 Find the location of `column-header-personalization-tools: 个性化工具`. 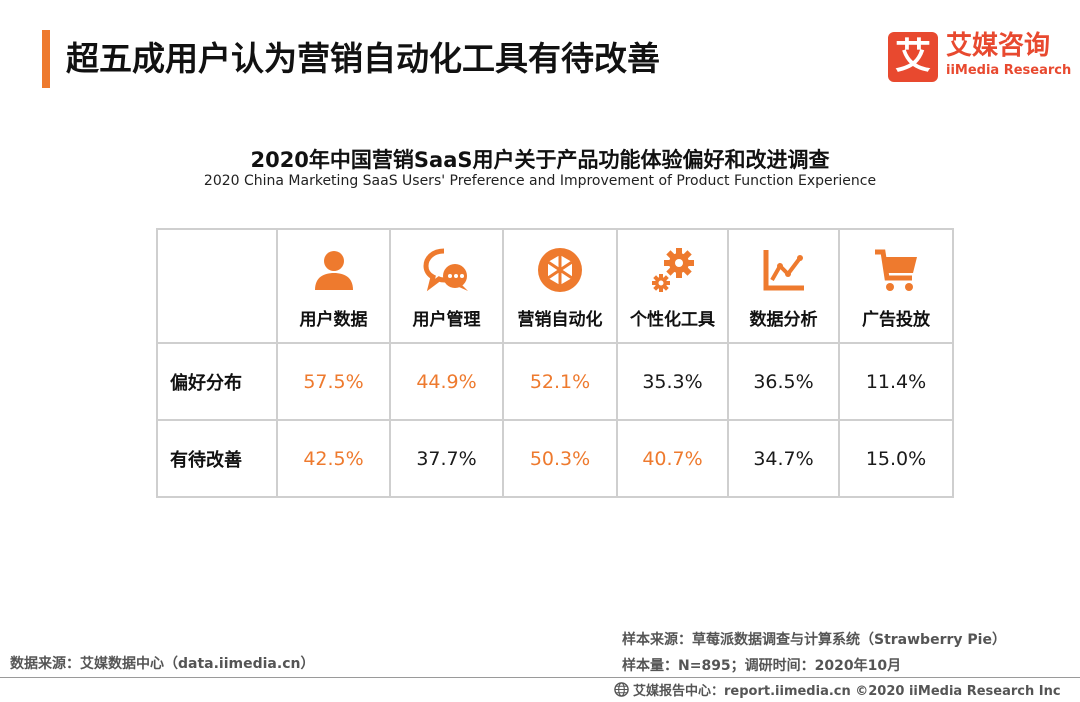

column-header-personalization-tools: 个性化工具 is located at coordinates (672, 286).